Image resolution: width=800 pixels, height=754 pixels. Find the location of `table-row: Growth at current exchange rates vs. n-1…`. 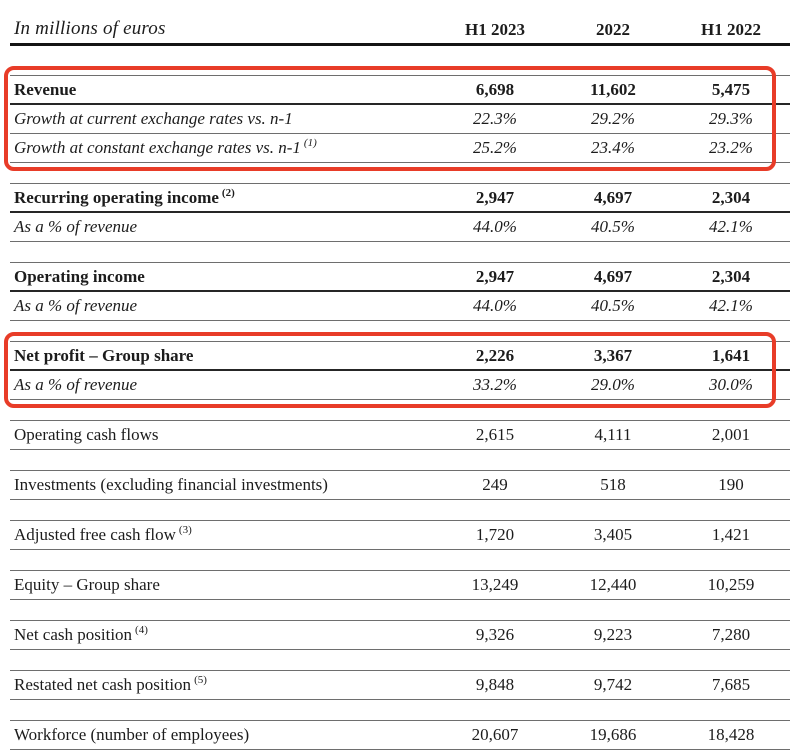

table-row: Growth at current exchange rates vs. n-1… is located at coordinates (400, 119).